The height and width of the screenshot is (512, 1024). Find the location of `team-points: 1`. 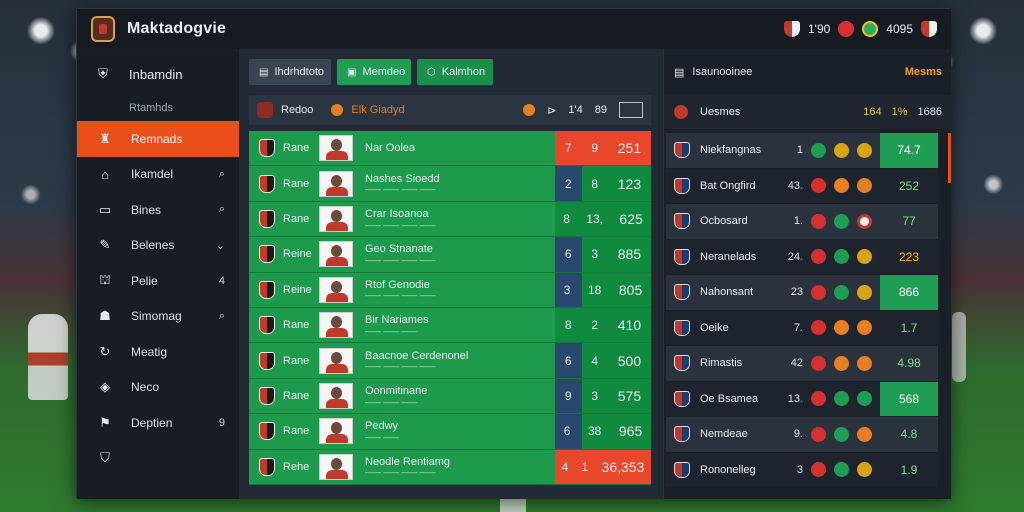

team-points: 1 is located at coordinates (799, 150).